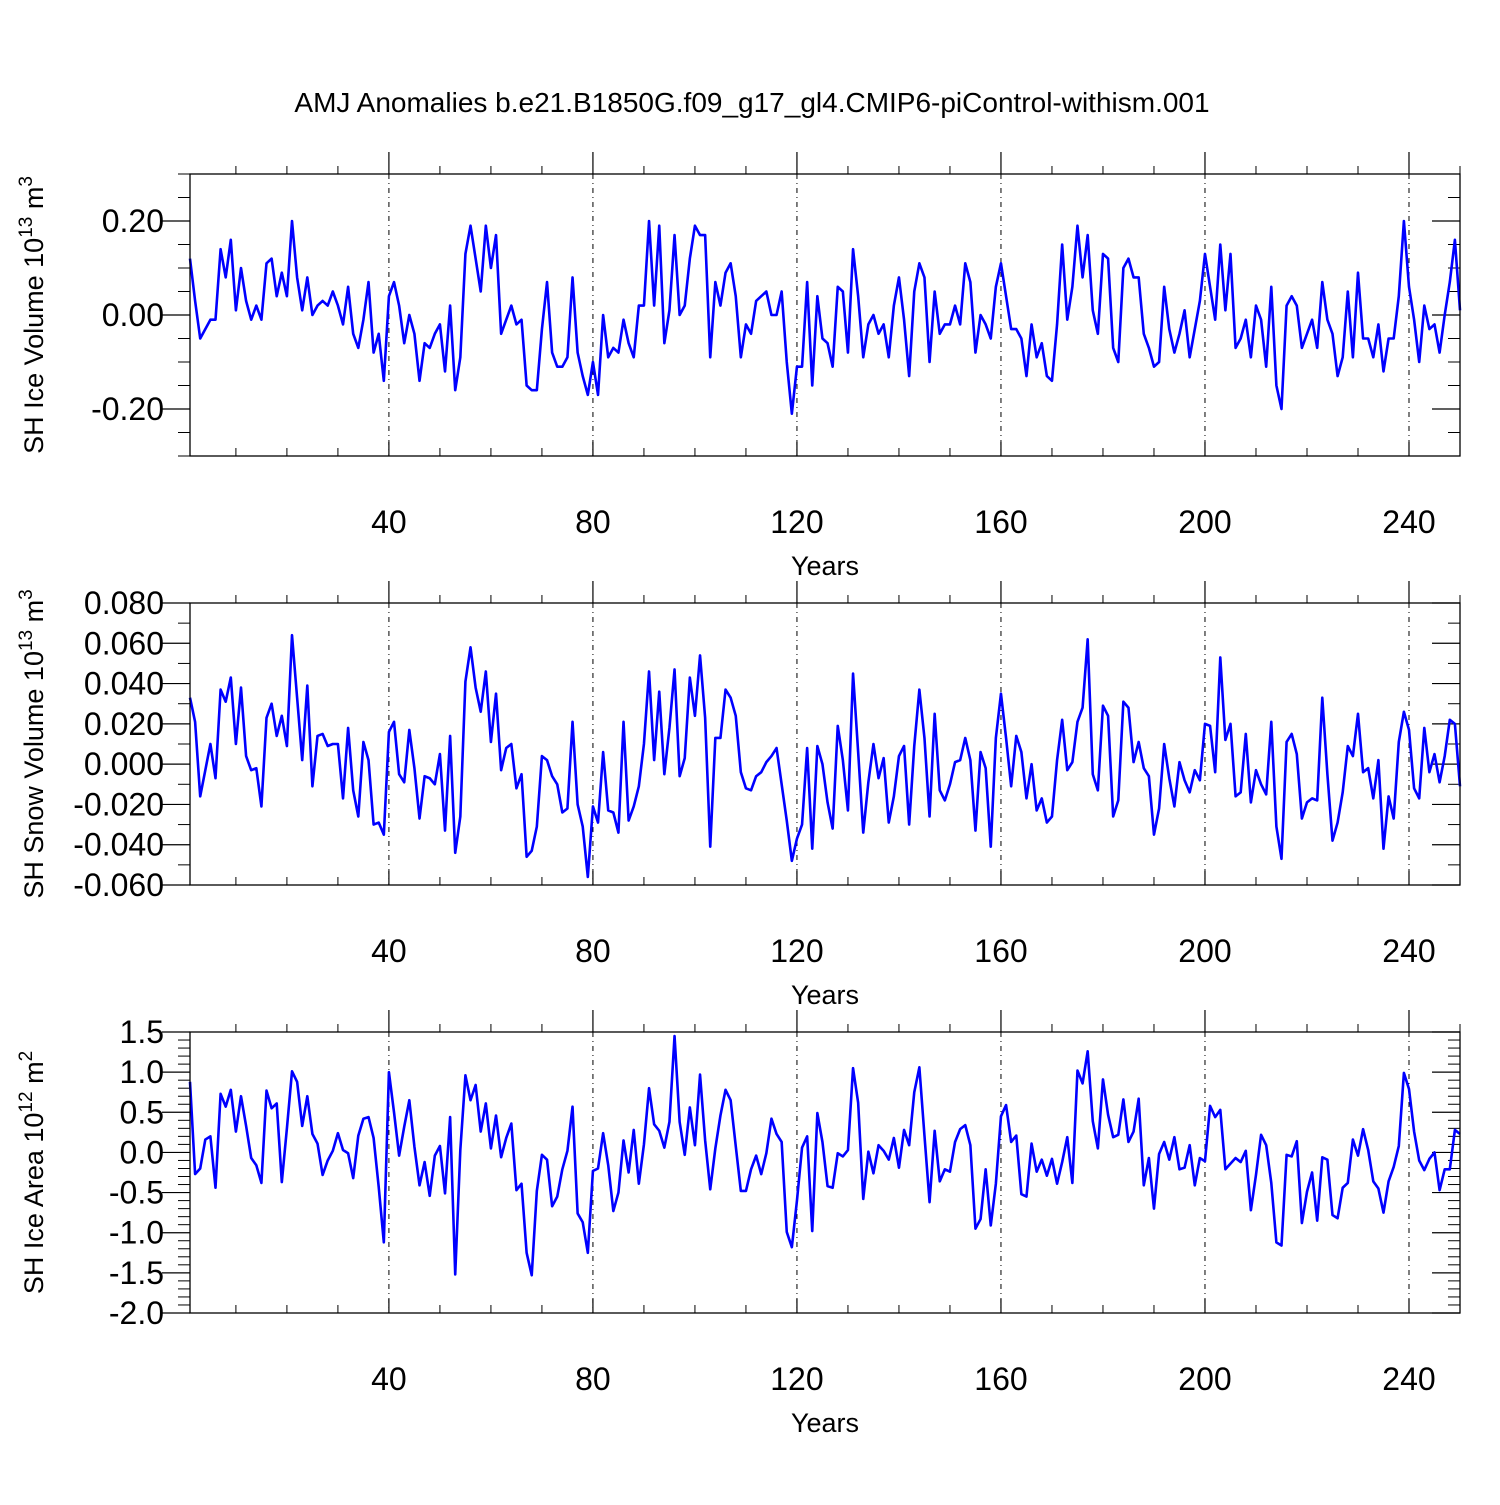  I want to click on y-tick-label: 0.040, so click(124, 684).